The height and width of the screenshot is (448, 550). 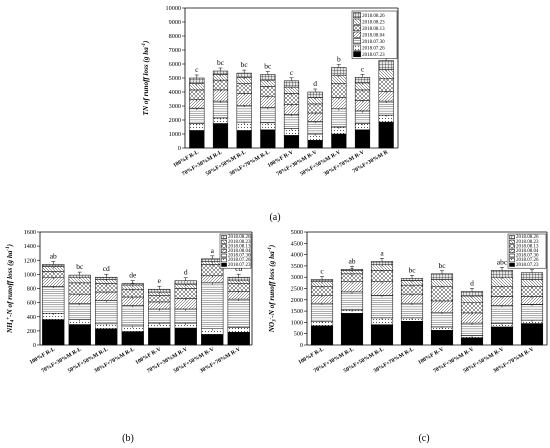 What do you see at coordinates (297, 277) in the screenshot?
I see `y-tick-label: 3000` at bounding box center [297, 277].